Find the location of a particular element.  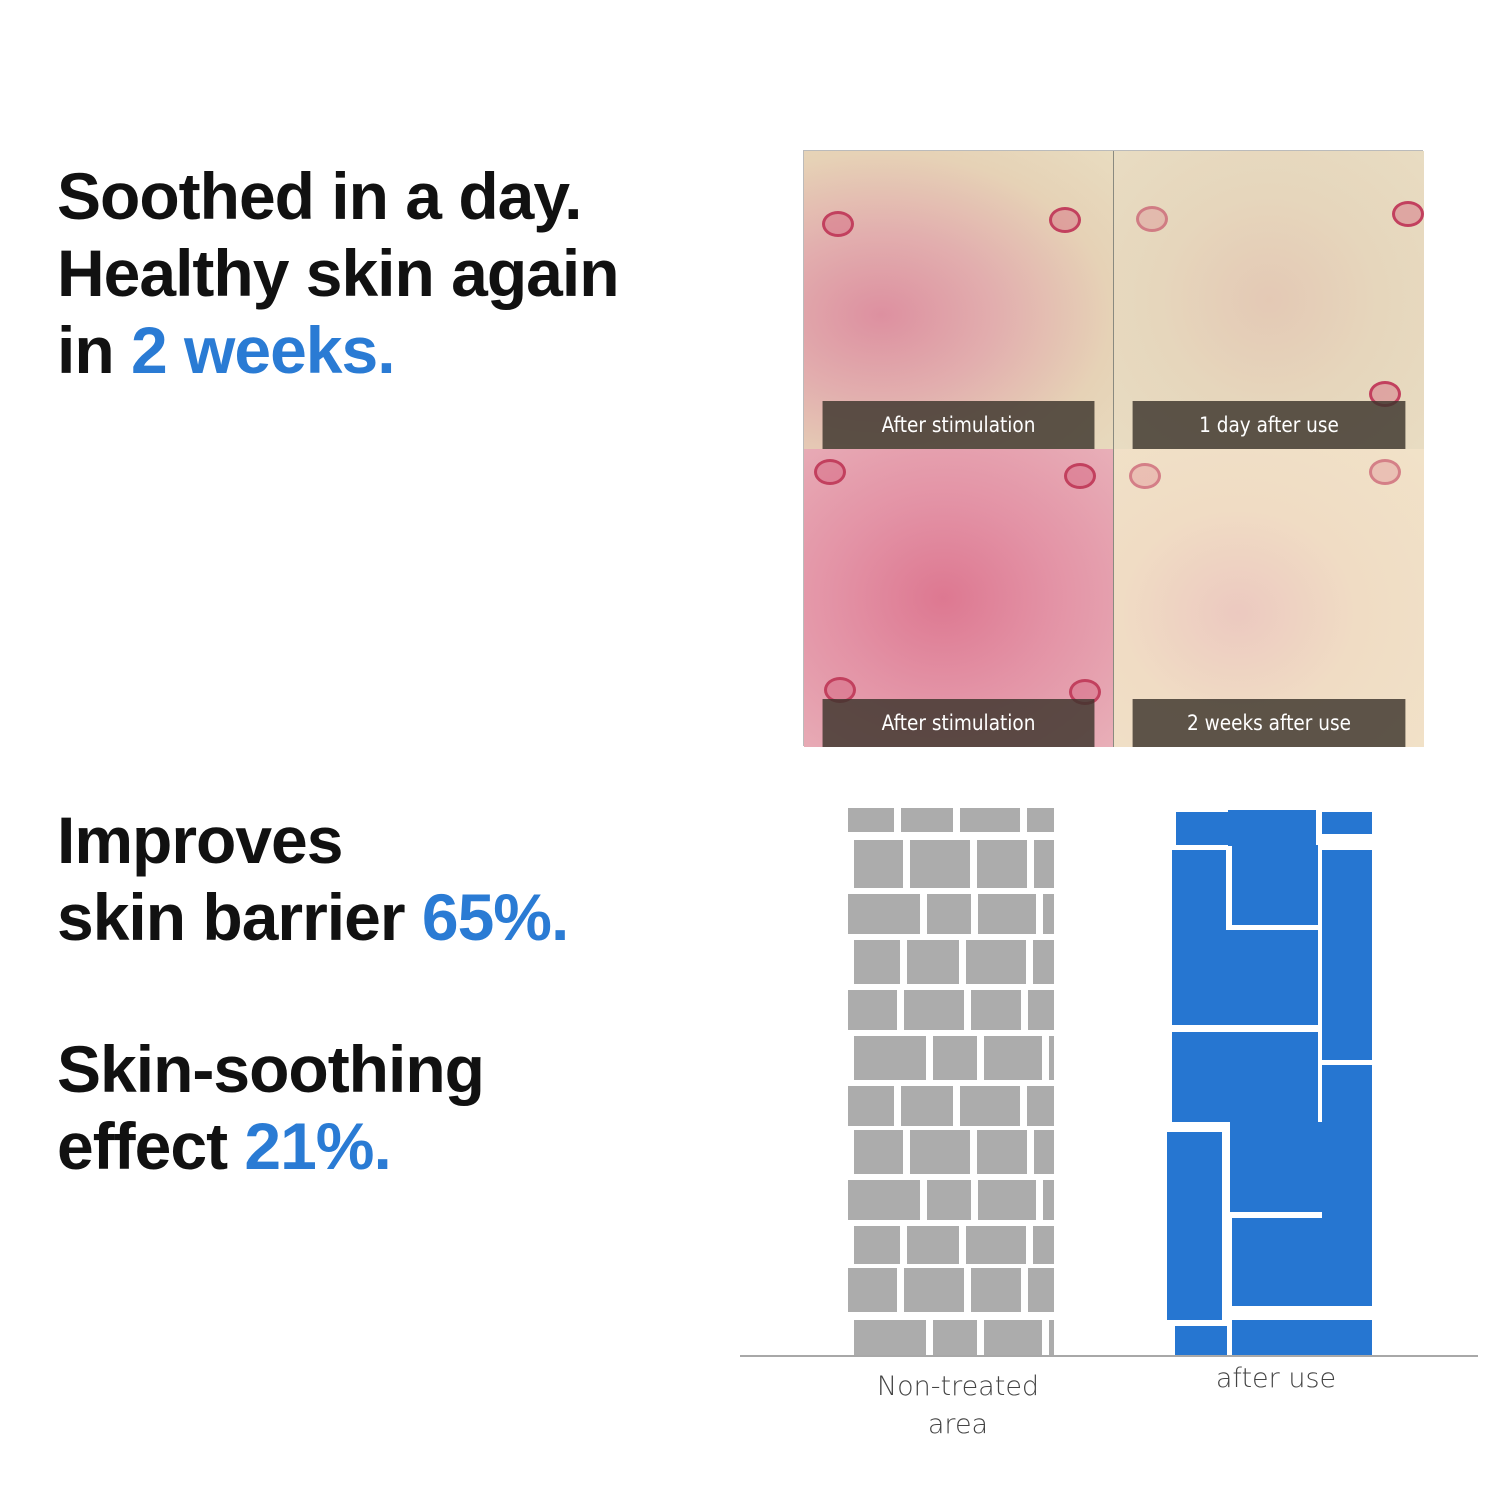

headline-barrier: Improves skin barrier 65%. is located at coordinates (313, 879).